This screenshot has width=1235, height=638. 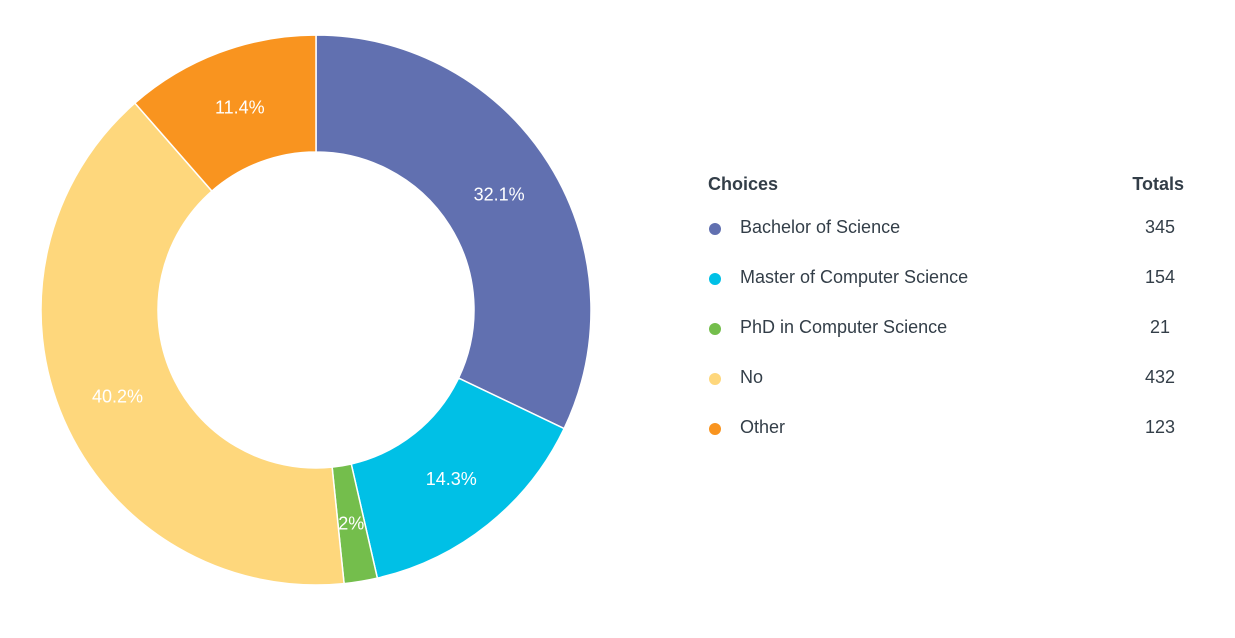 I want to click on legend-label: Bachelor of Science, so click(x=820, y=227).